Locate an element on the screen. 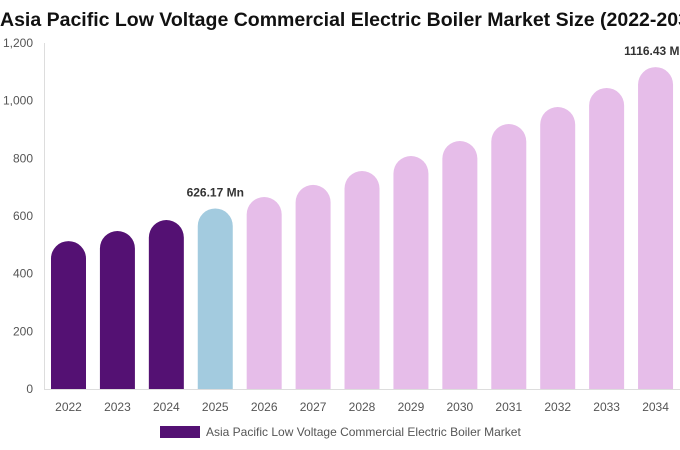 This screenshot has width=680, height=450. y-tick-label: 1,200 is located at coordinates (18, 43).